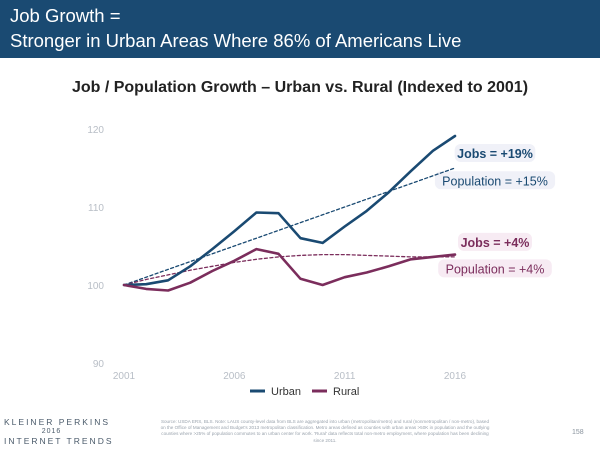 This screenshot has width=600, height=450. I want to click on page-number: 158, so click(578, 432).